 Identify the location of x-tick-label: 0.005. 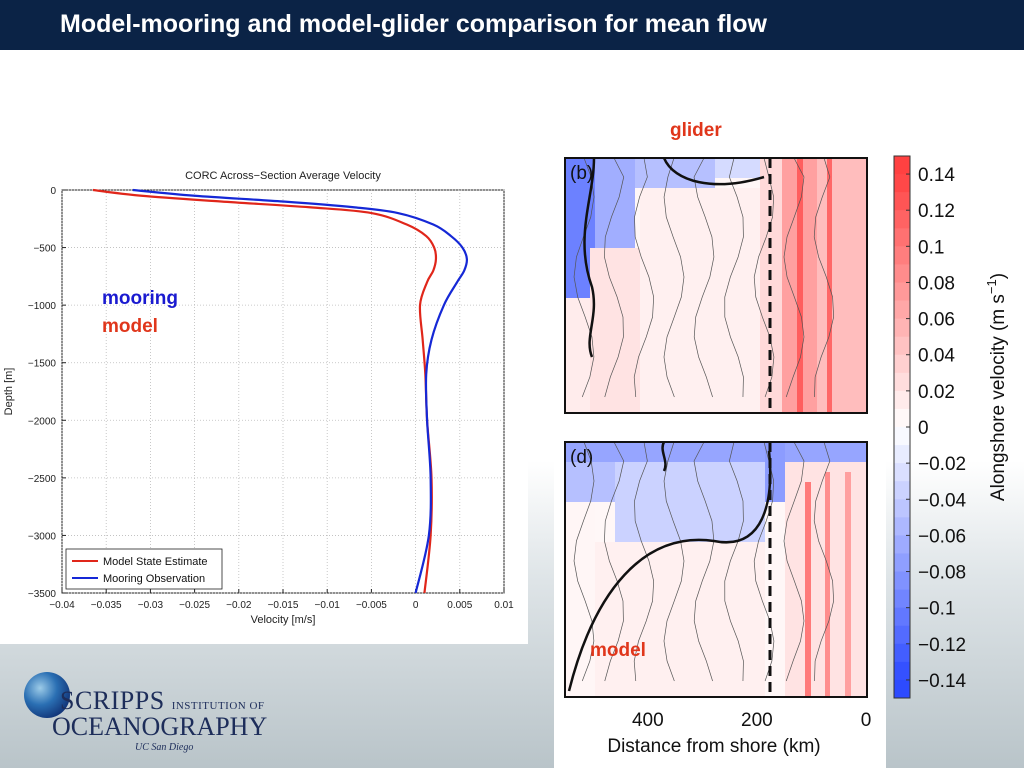
(459, 605).